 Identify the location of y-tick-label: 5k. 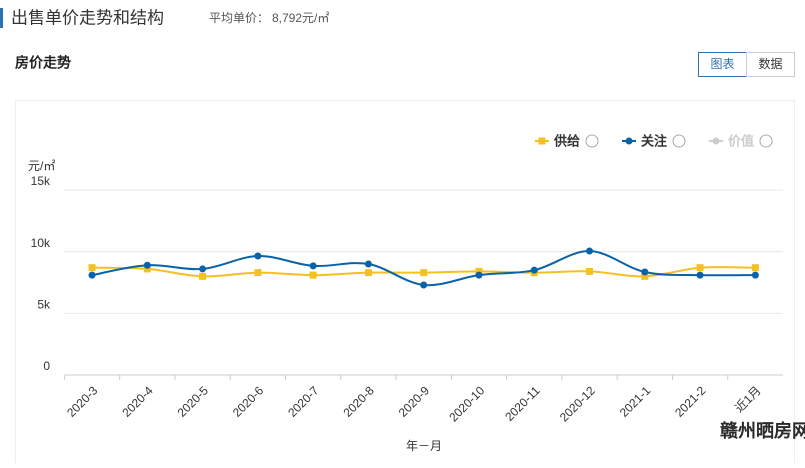
(44, 305).